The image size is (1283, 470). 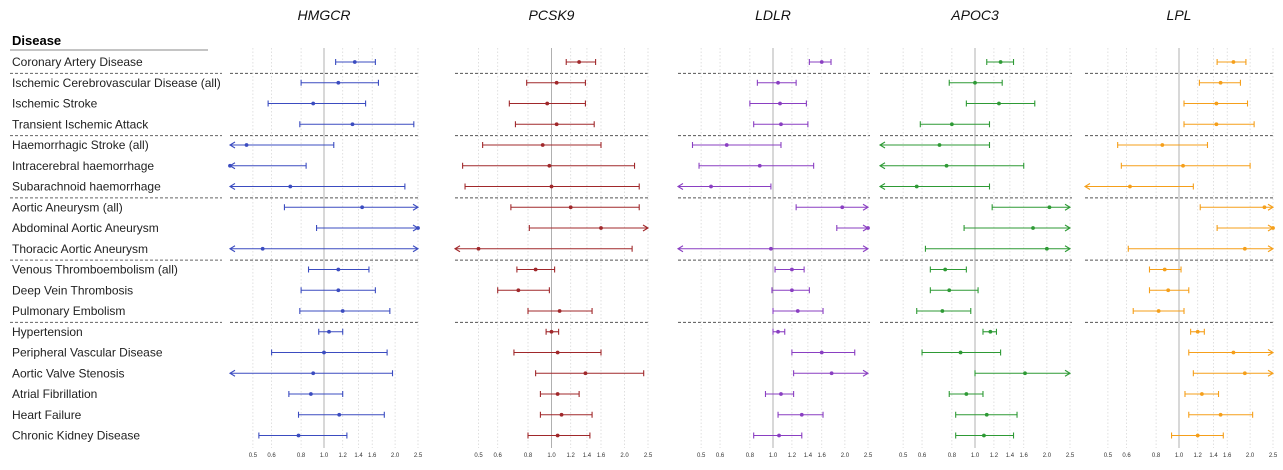 What do you see at coordinates (77, 62) in the screenshot?
I see `disease-label: Coronary Artery Disease` at bounding box center [77, 62].